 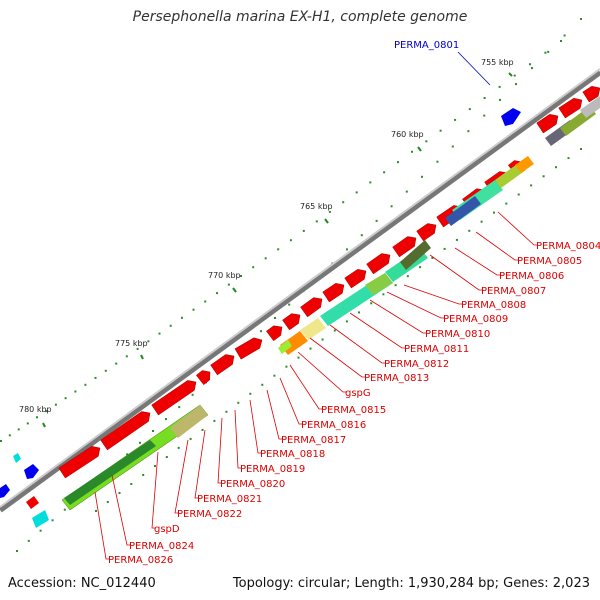 What do you see at coordinates (316, 206) in the screenshot?
I see `tick-label: 765 kbp` at bounding box center [316, 206].